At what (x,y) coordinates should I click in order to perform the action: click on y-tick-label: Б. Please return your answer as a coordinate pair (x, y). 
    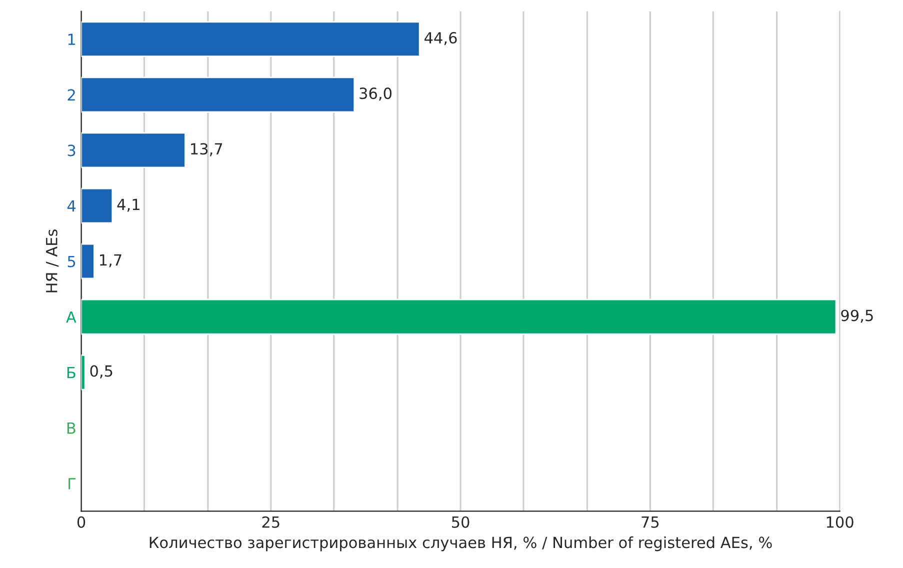
    Looking at the image, I should click on (71, 372).